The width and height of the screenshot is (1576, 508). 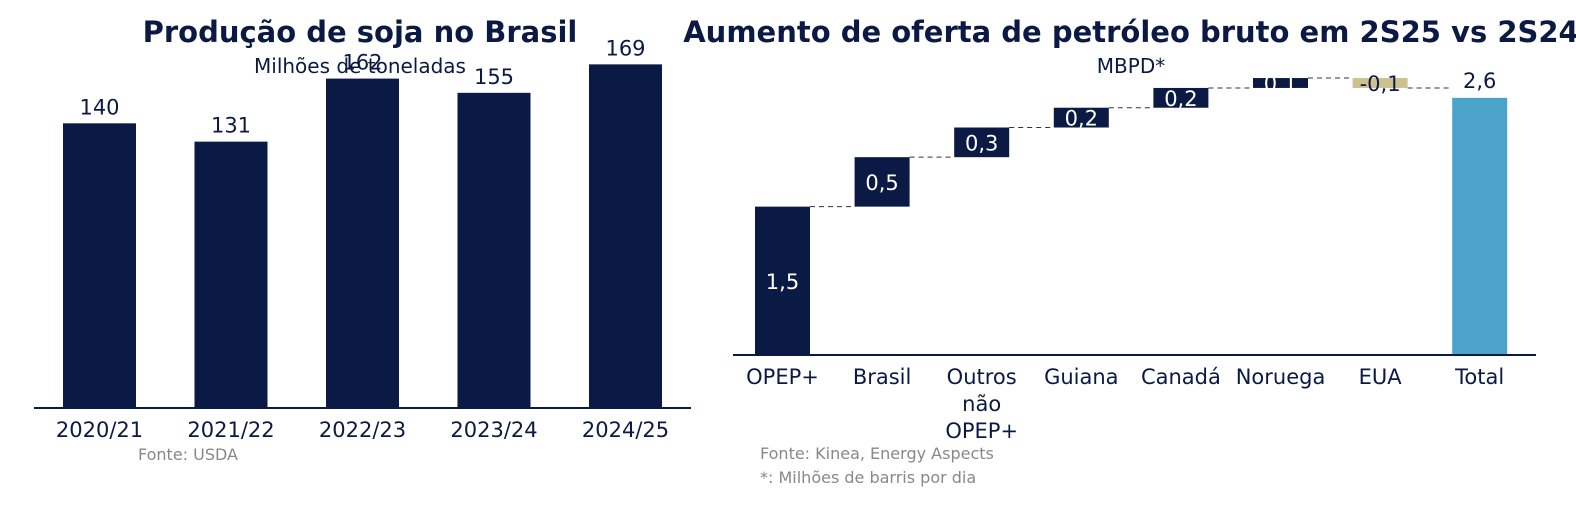 I want to click on waterfall-value-label: 0,5, so click(x=881, y=183).